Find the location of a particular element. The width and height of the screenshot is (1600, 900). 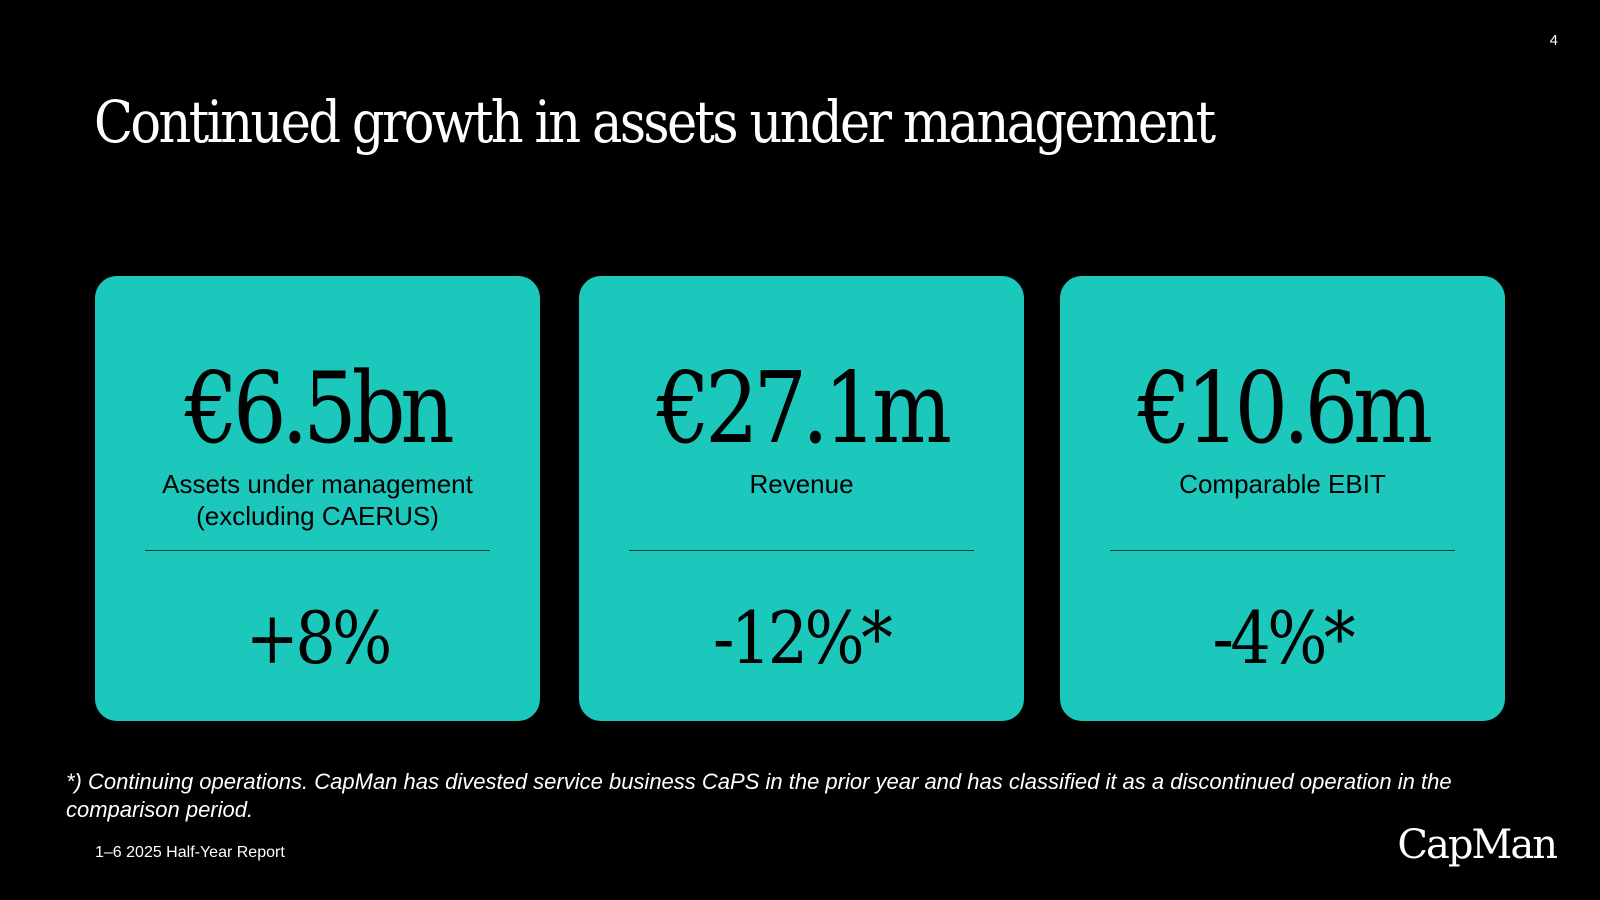

footer-report-name: 1–6 2025 Half-Year Report is located at coordinates (190, 852).